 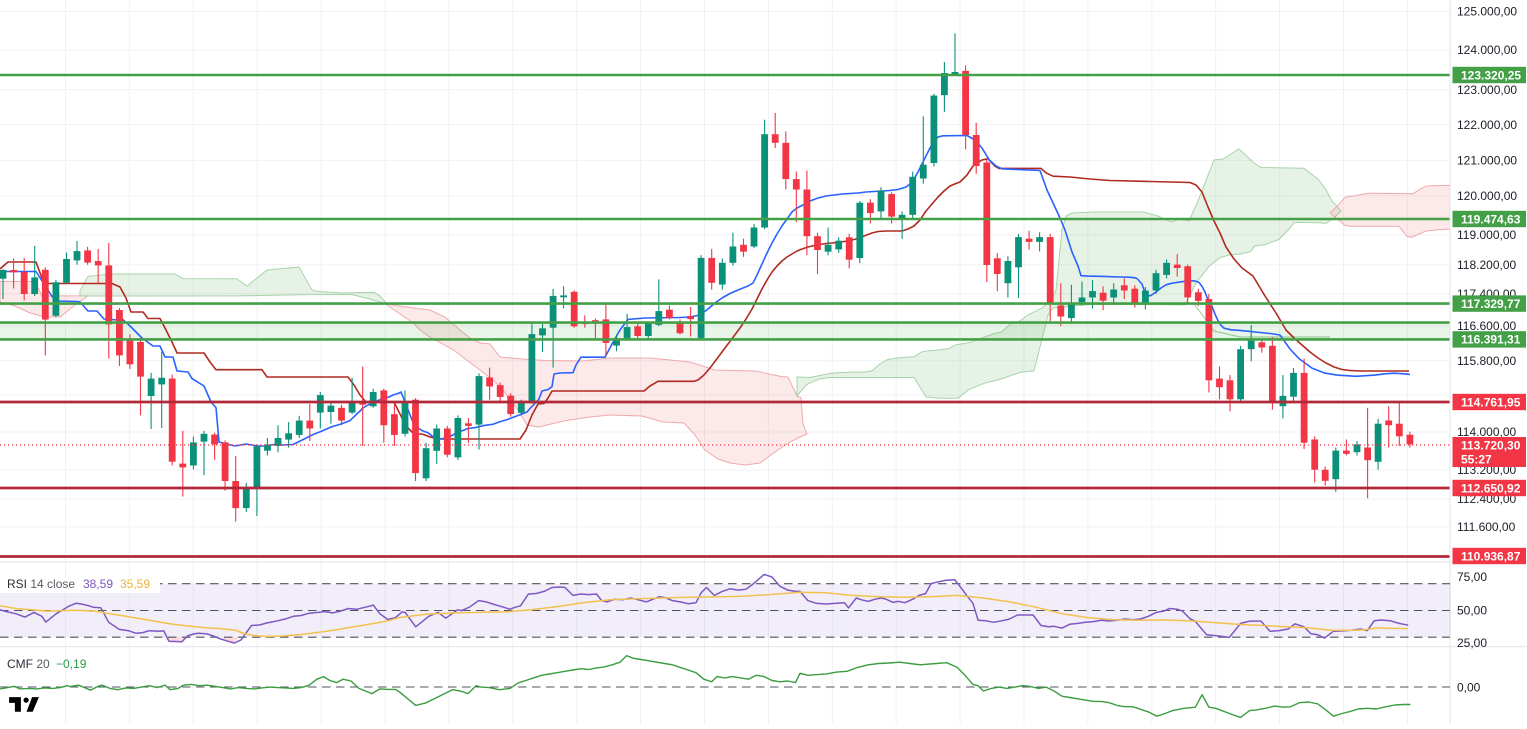 I want to click on svg-text: 50,00, so click(x=1472, y=611).